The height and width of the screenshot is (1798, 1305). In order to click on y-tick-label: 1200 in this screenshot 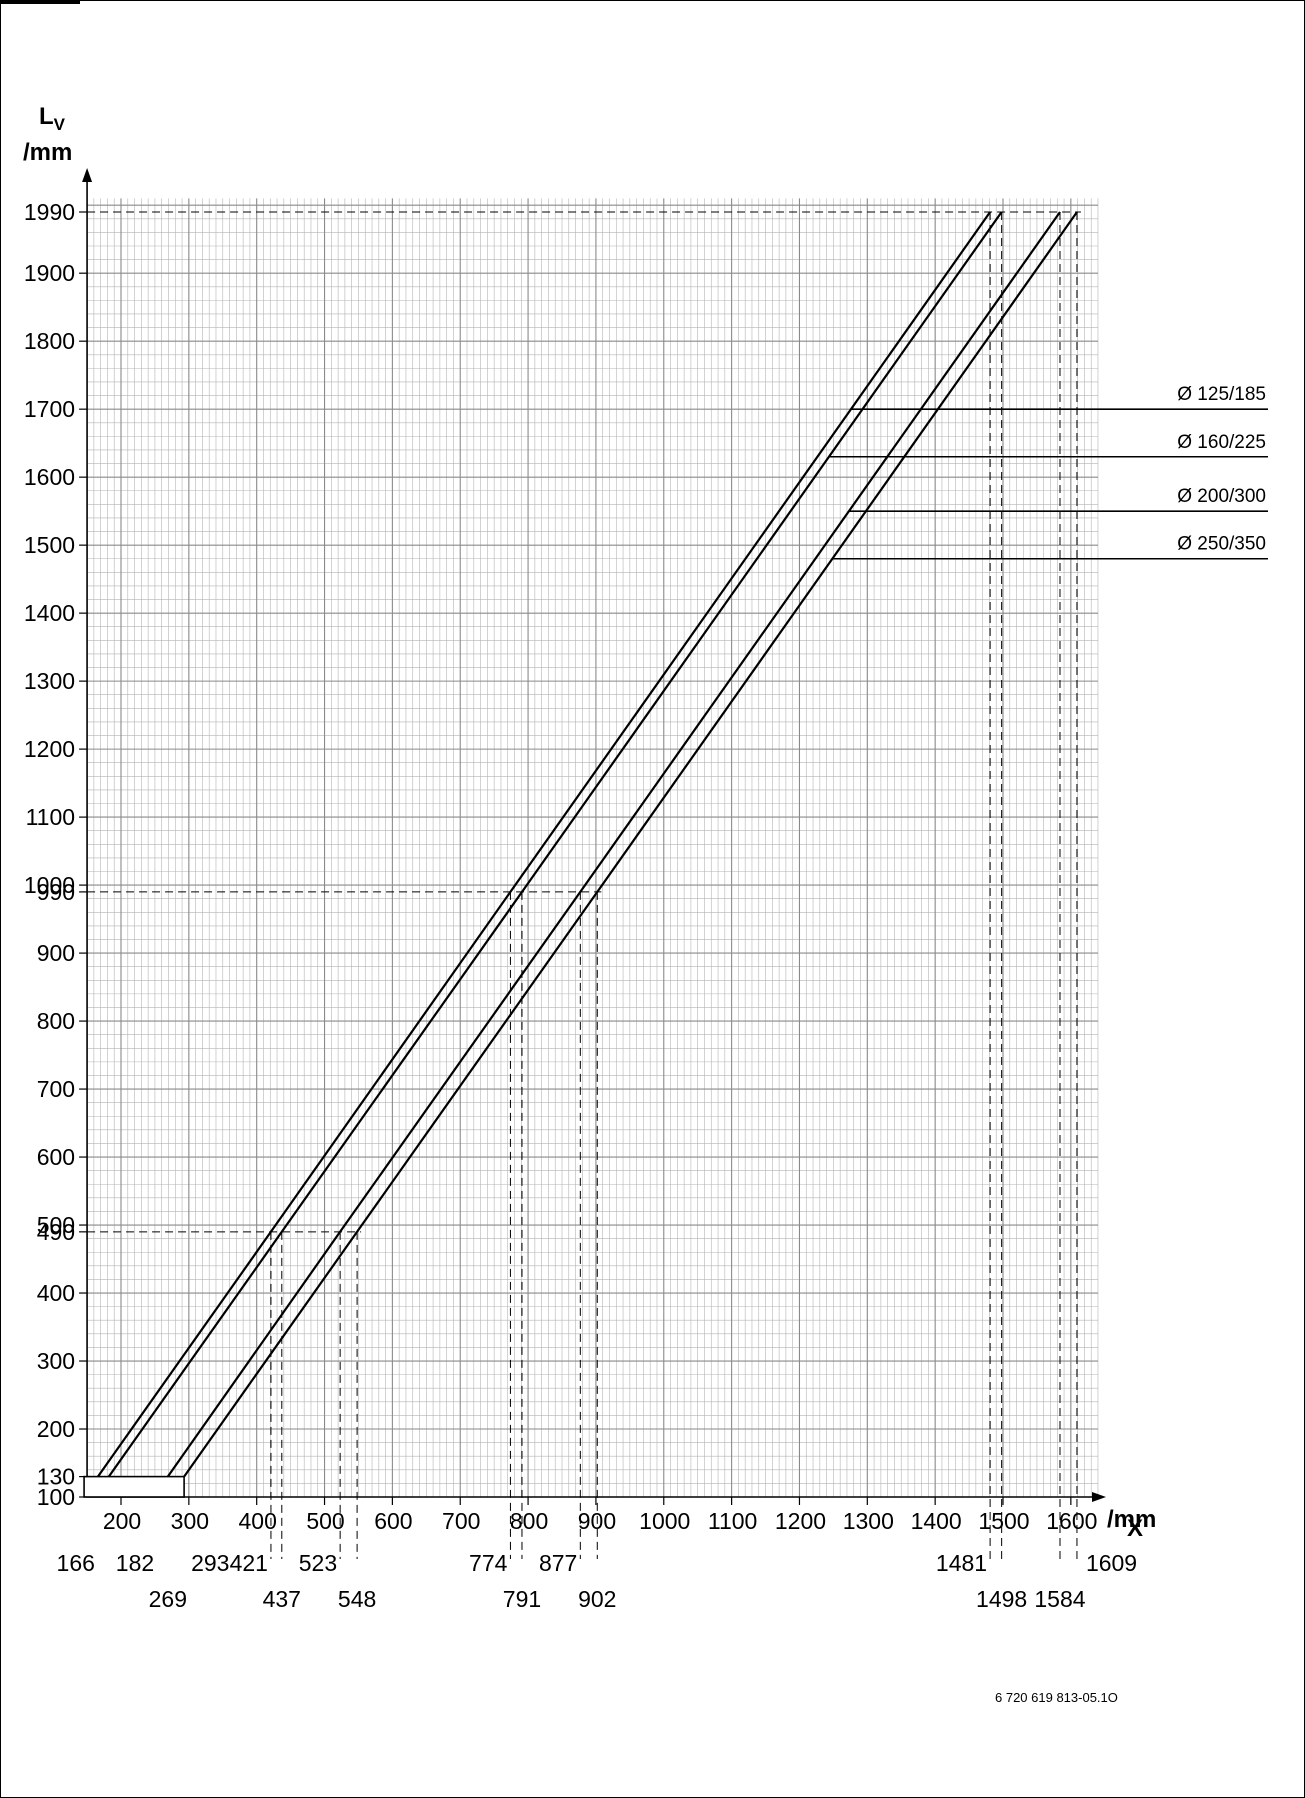, I will do `click(49, 749)`.